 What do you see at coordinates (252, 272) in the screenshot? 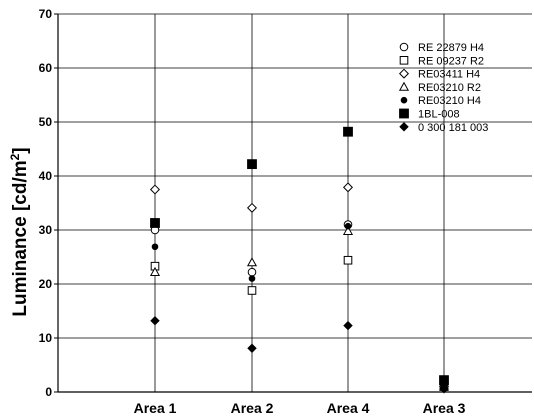
I see `data-point-re-22879-h4` at bounding box center [252, 272].